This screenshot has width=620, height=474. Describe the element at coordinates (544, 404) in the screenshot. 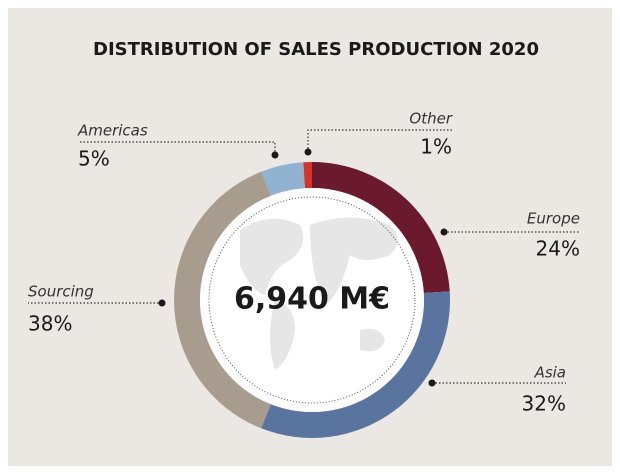

I see `value-label: 32%` at that location.